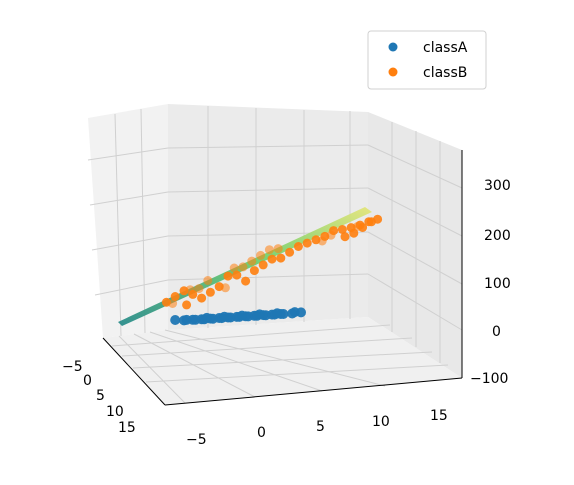  What do you see at coordinates (489, 379) in the screenshot?
I see `z-tick-label: −100` at bounding box center [489, 379].